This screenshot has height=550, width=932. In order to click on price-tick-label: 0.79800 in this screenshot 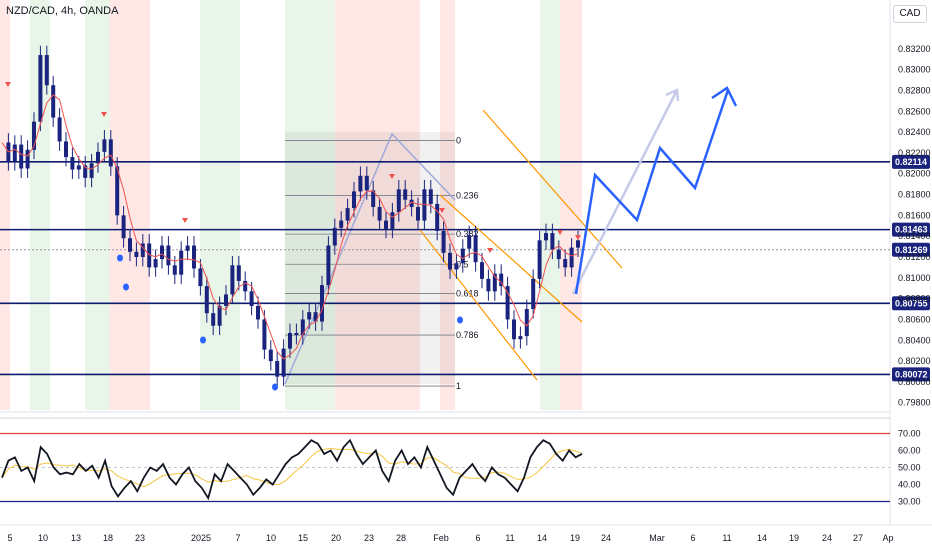, I will do `click(914, 403)`.